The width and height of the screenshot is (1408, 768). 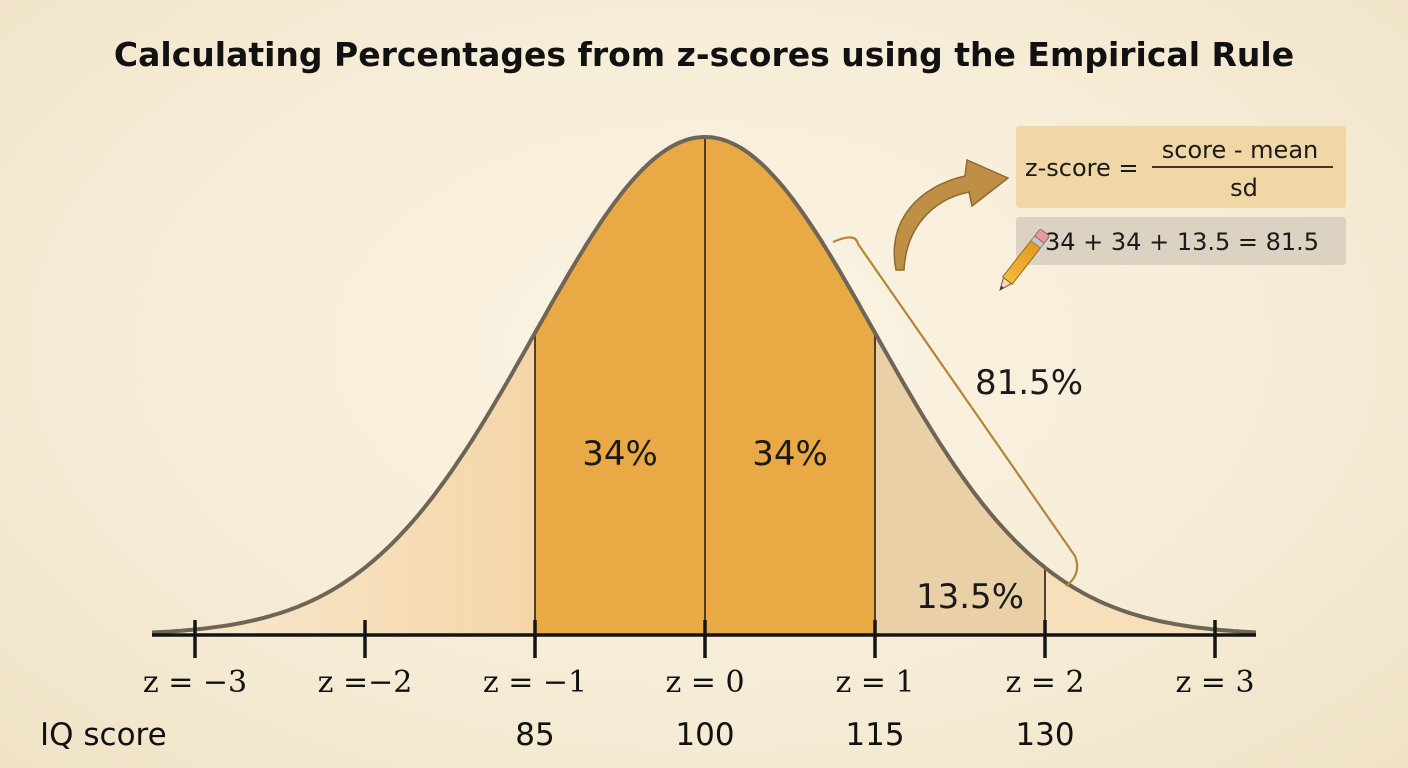 What do you see at coordinates (1214, 682) in the screenshot?
I see `tick-label-z3: z = 3` at bounding box center [1214, 682].